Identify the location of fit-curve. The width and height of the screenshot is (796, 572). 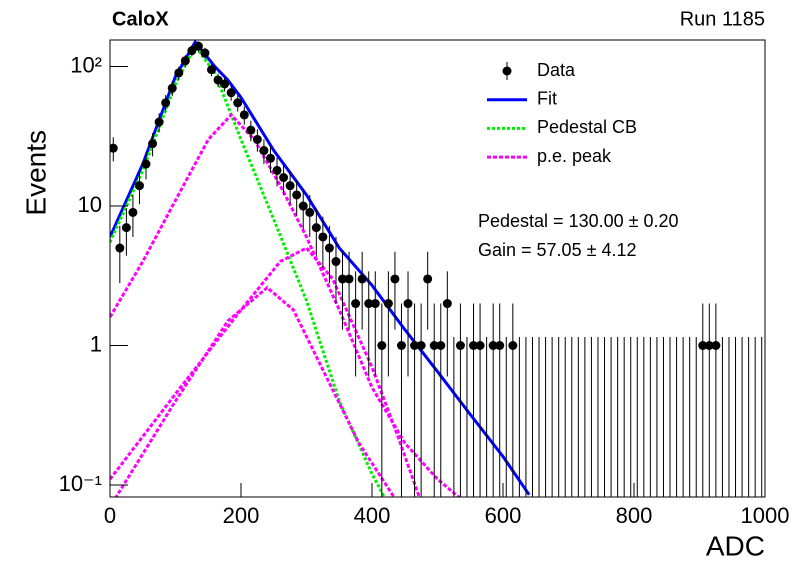
(255, 391).